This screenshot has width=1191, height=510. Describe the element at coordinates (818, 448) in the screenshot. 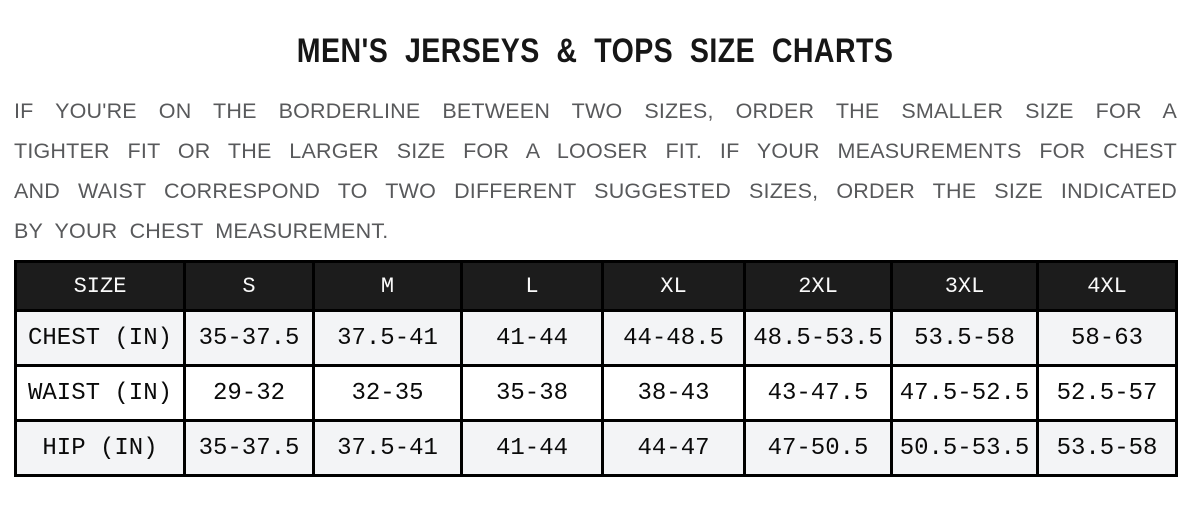

I see `cell-hip-2xl: 47-50.5` at that location.